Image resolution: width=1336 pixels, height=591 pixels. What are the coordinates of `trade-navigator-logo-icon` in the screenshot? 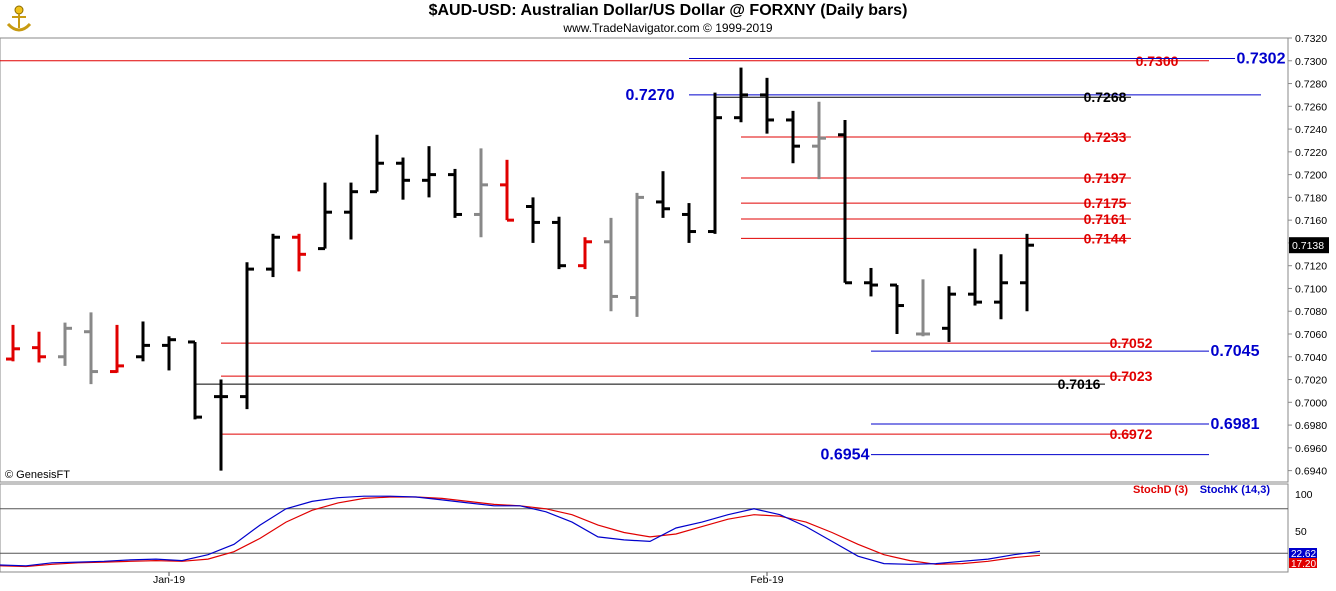 It's located at (19, 18).